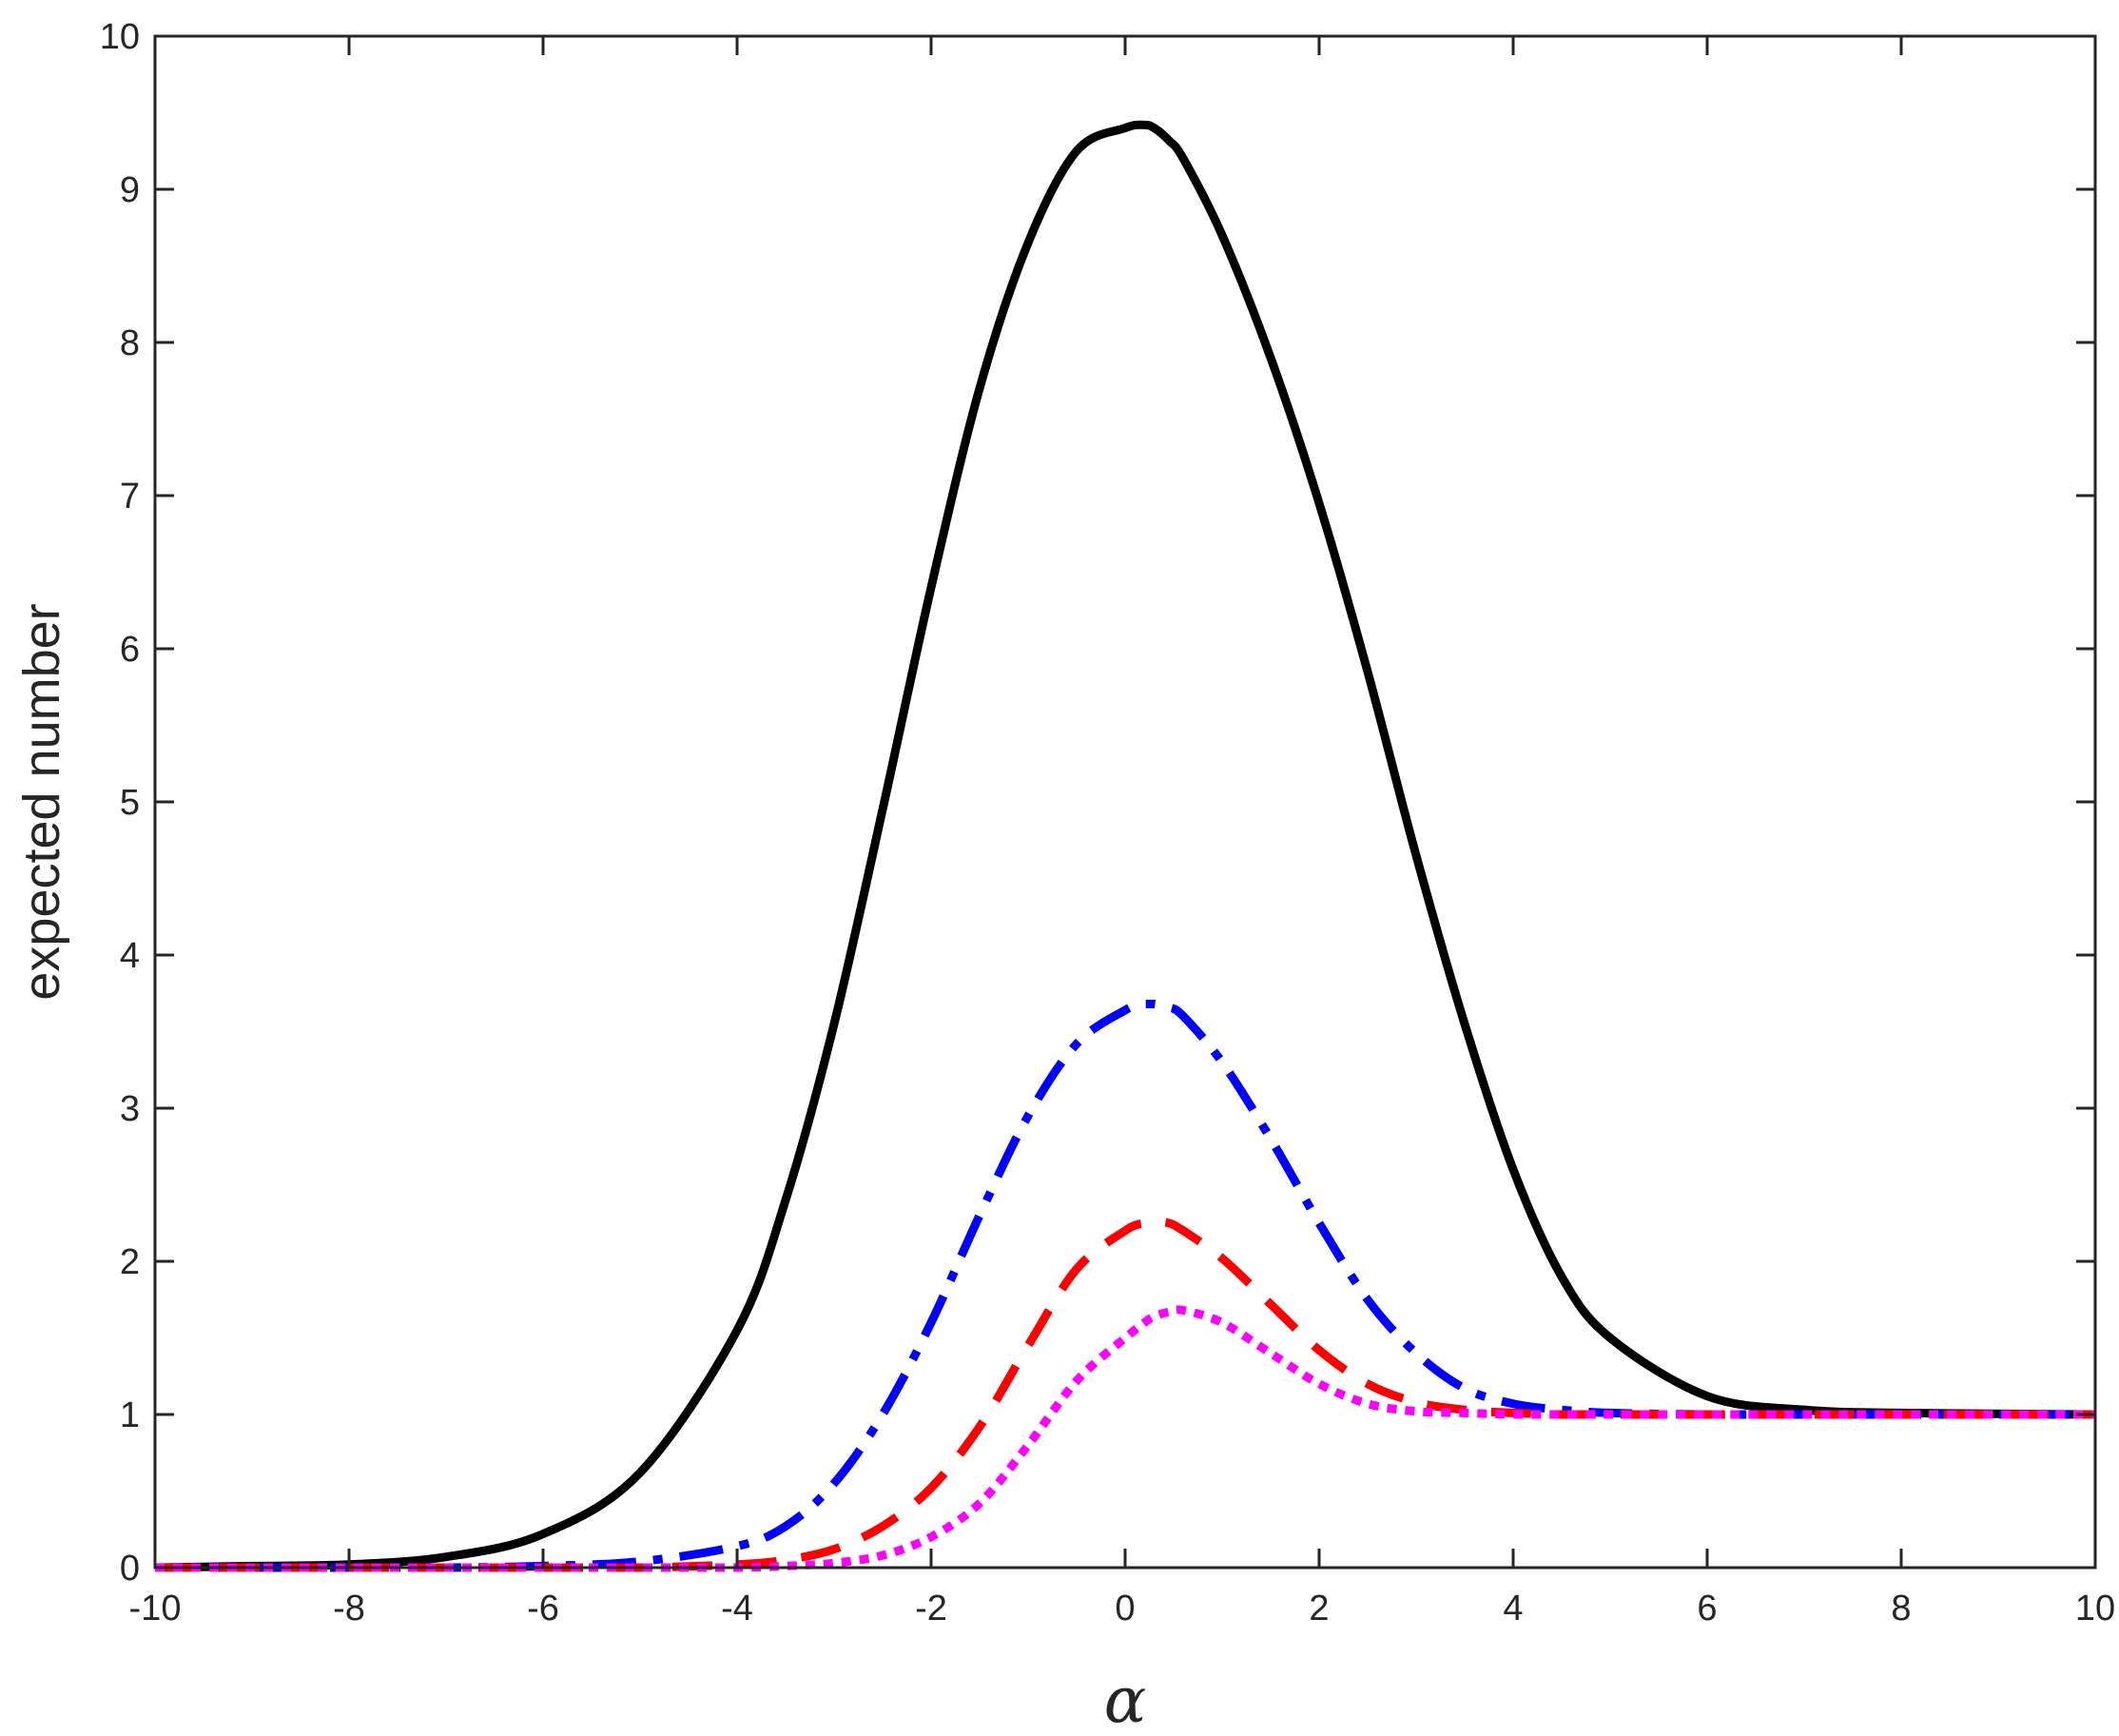 This screenshot has height=1736, width=2119. I want to click on y-axis-label: expected number, so click(42, 802).